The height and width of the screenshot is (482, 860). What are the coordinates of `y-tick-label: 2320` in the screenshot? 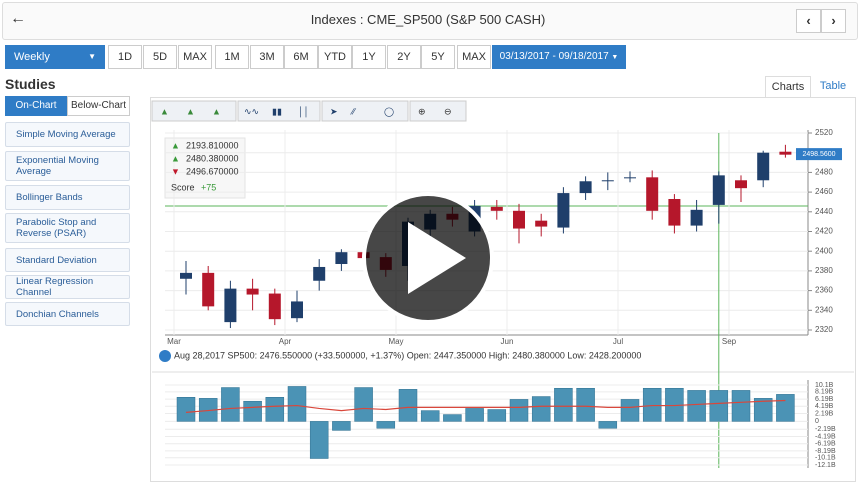 It's located at (824, 329).